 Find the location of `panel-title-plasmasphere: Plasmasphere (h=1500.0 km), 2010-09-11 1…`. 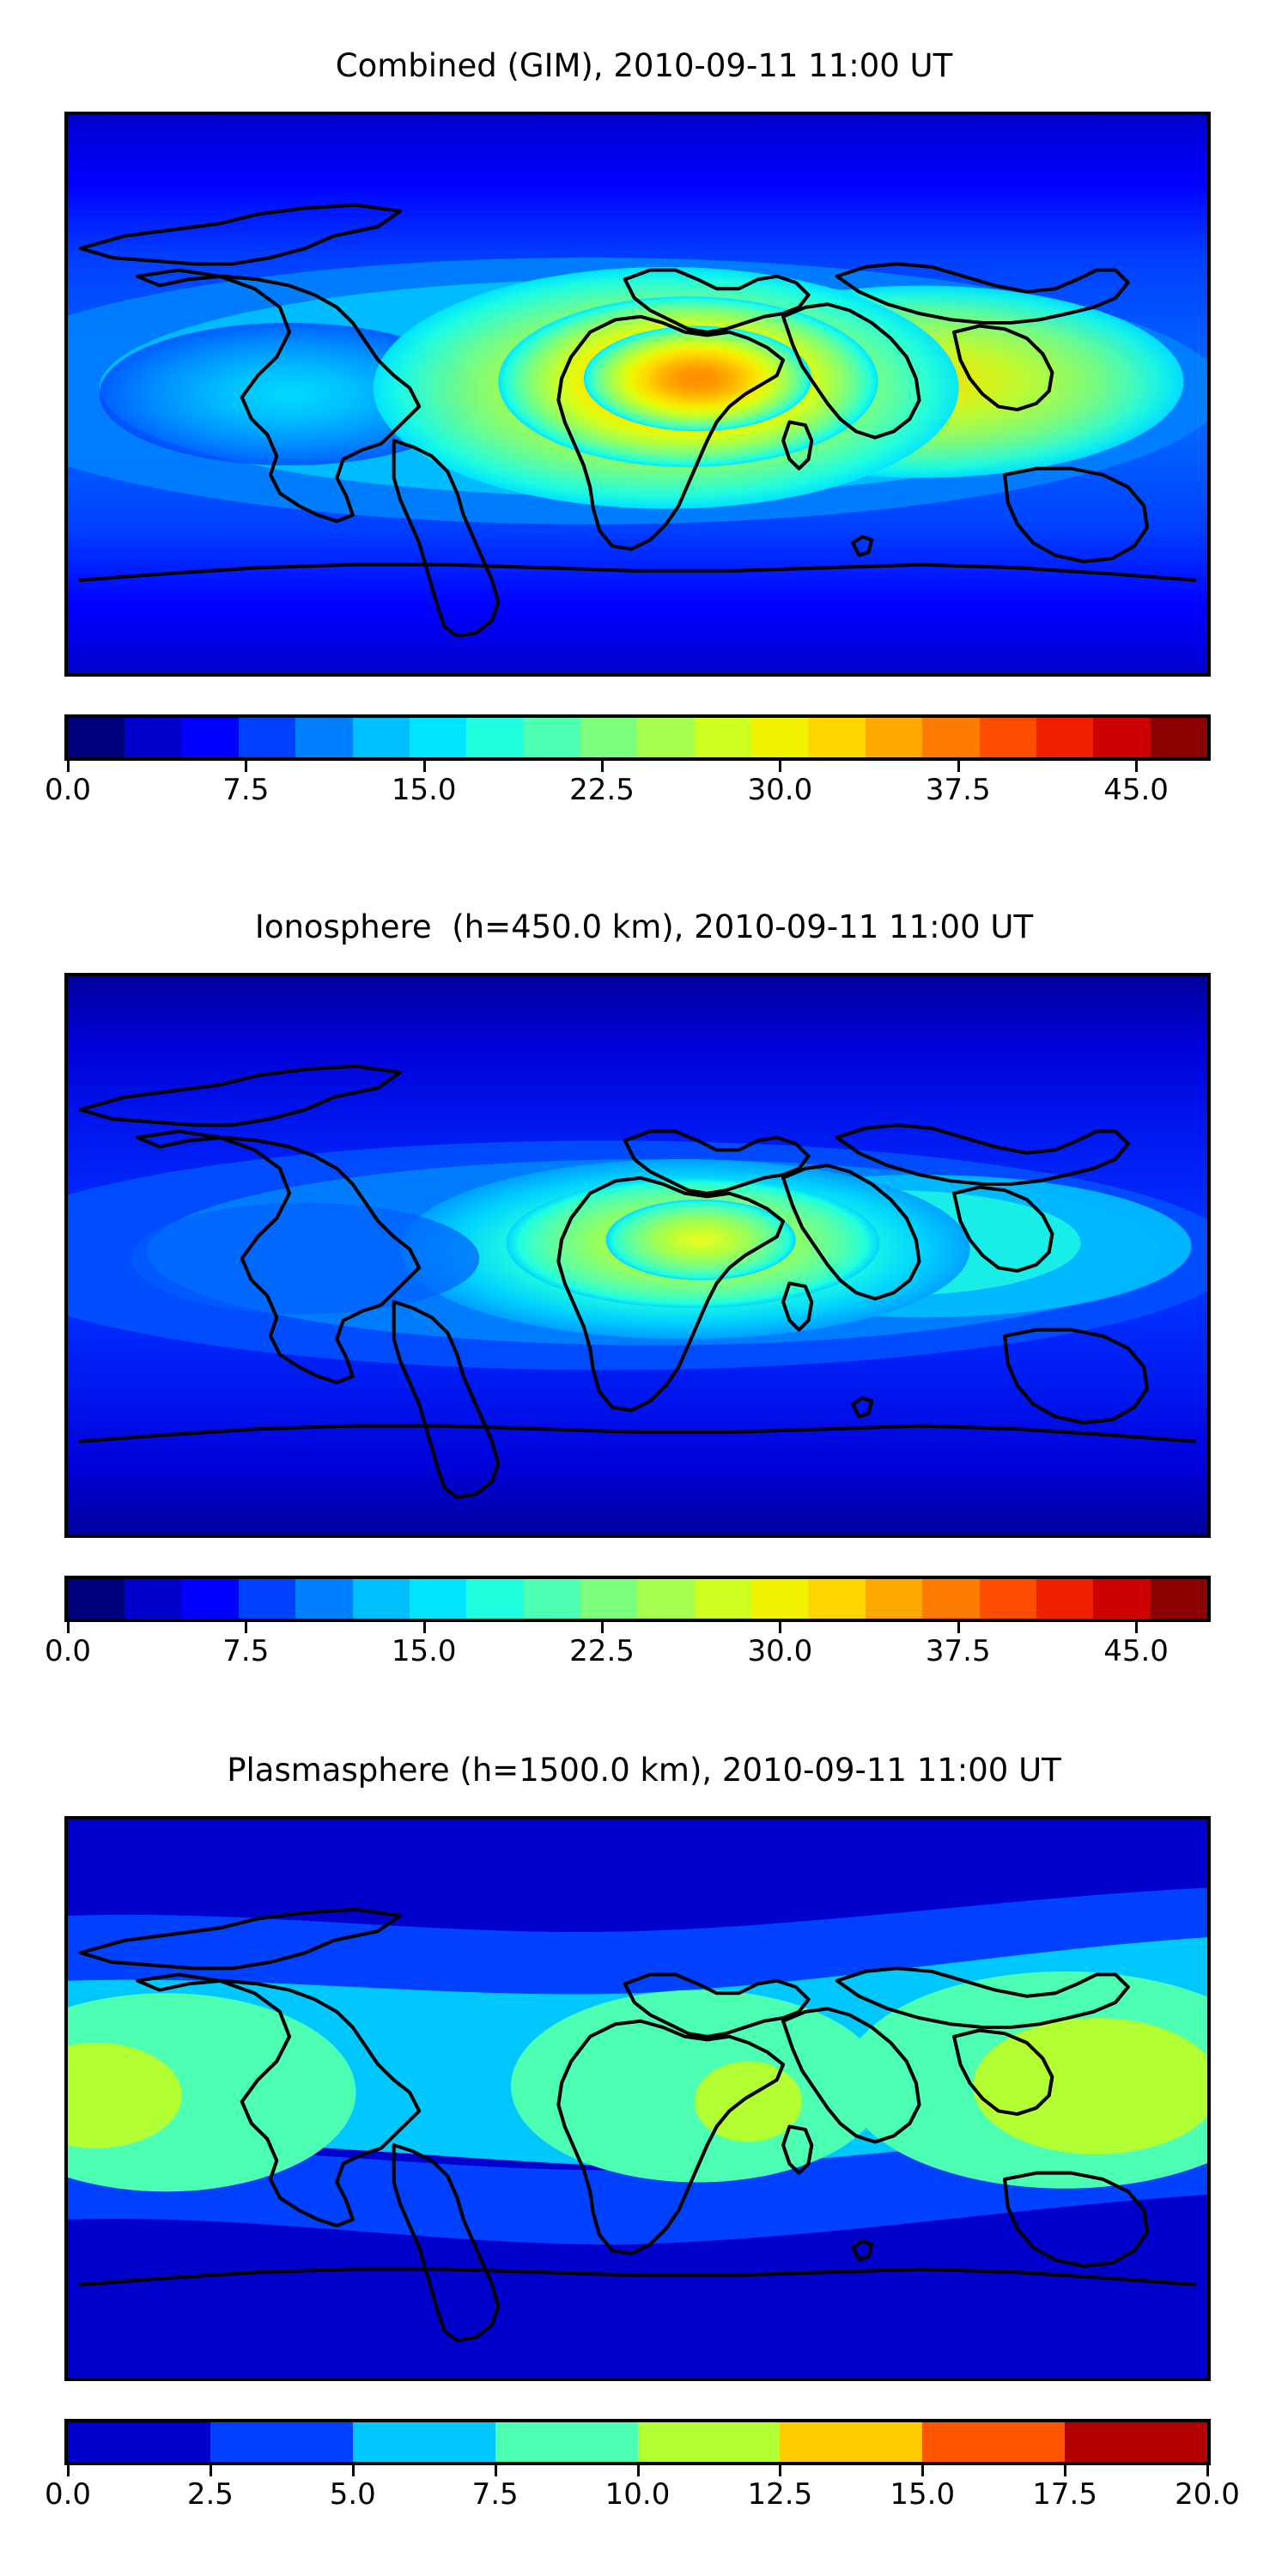

panel-title-plasmasphere: Plasmasphere (h=1500.0 km), 2010-09-11 1… is located at coordinates (644, 1770).